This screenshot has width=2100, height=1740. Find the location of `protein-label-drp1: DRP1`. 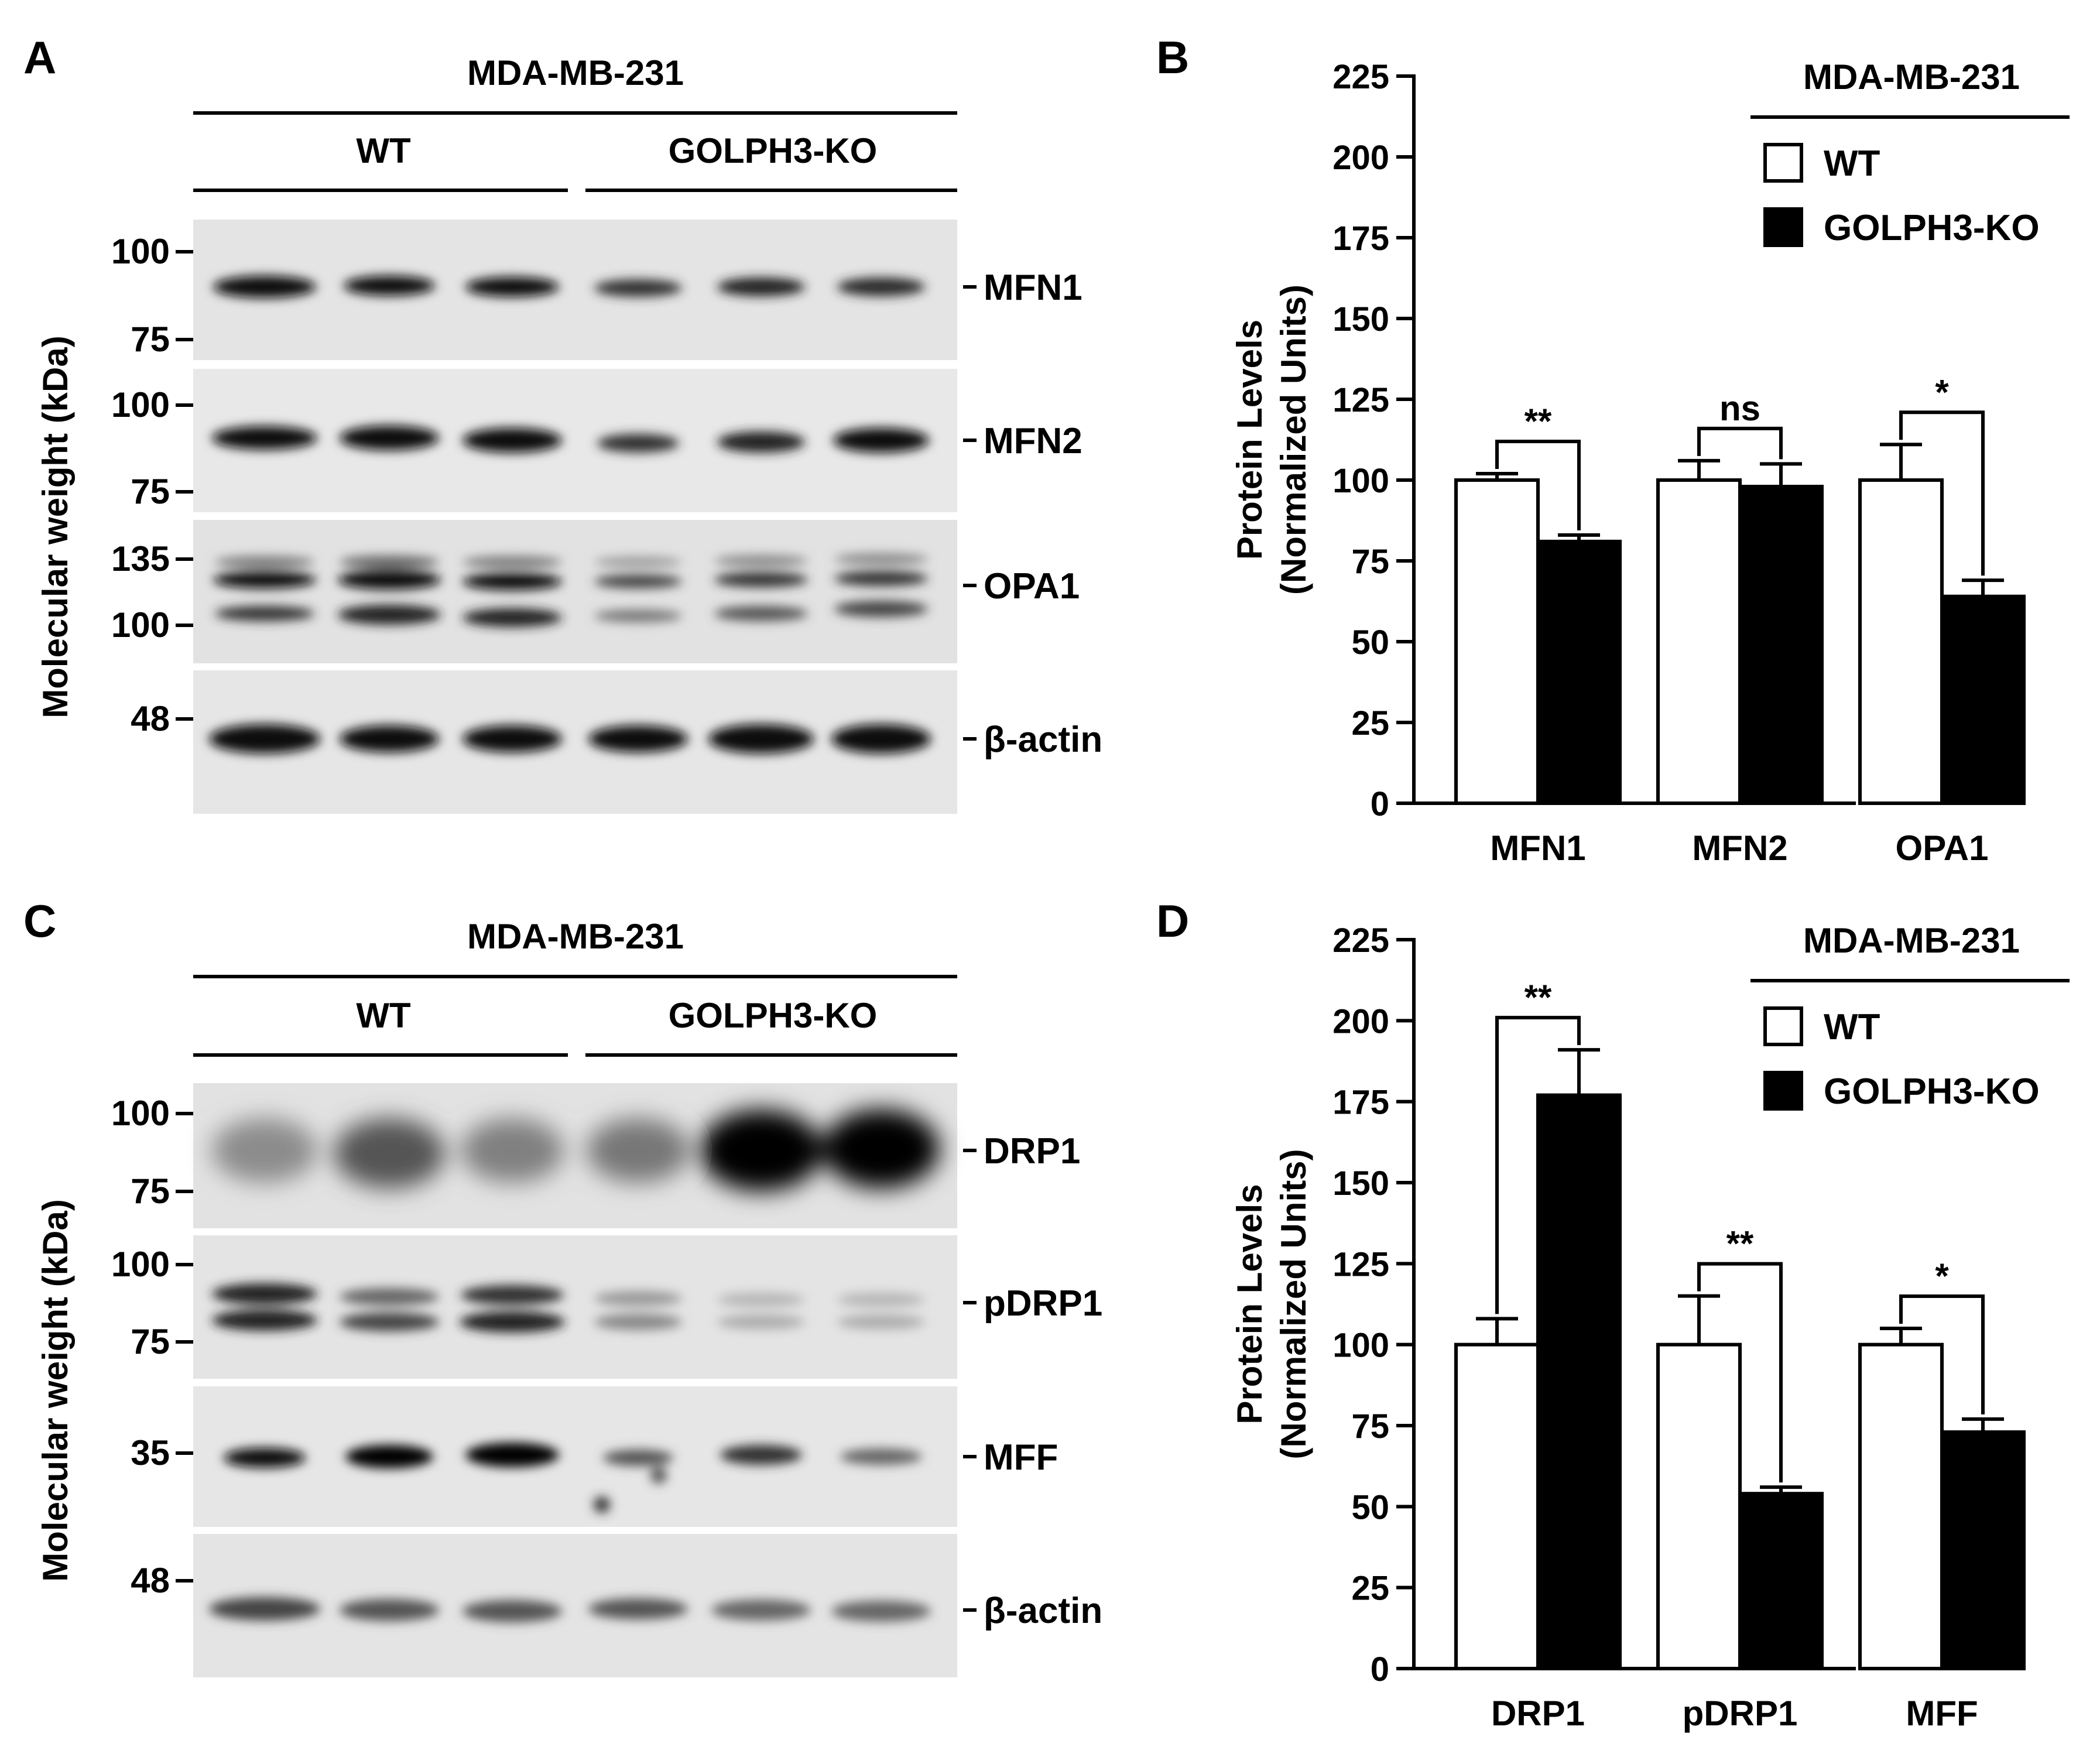

protein-label-drp1: DRP1 is located at coordinates (1032, 1151).